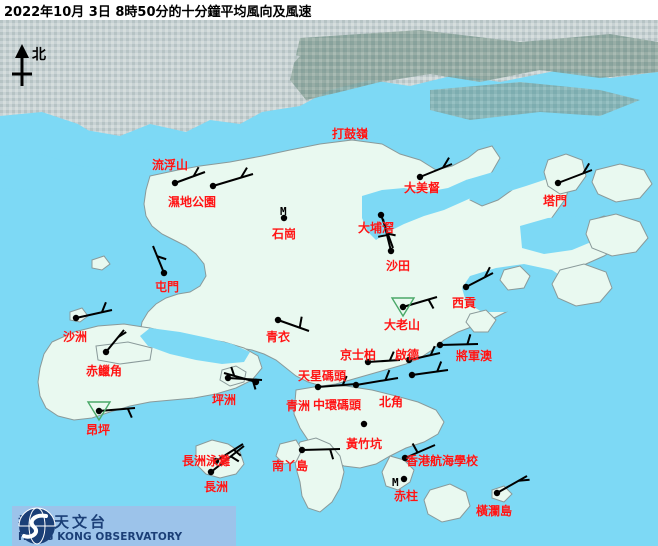  I want to click on station-label: 青衣, so click(278, 337).